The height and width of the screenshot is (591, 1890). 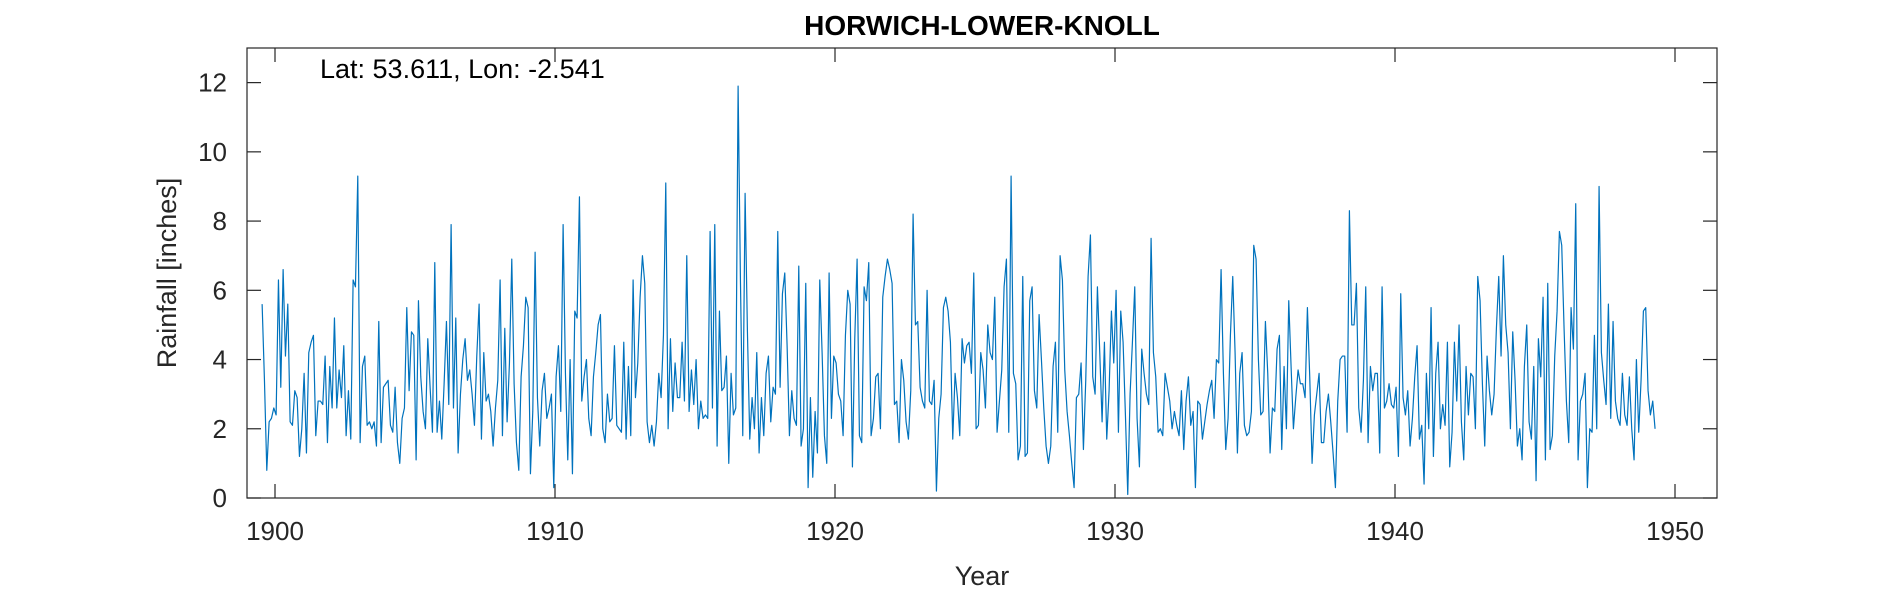 I want to click on x-tick-label: 1930, so click(x=1115, y=531).